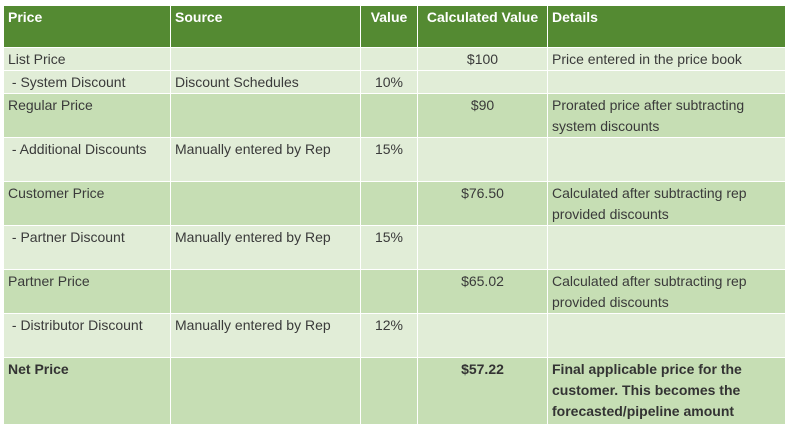 Image resolution: width=793 pixels, height=439 pixels. Describe the element at coordinates (87, 247) in the screenshot. I see `cell-price: - Partner Discount` at that location.